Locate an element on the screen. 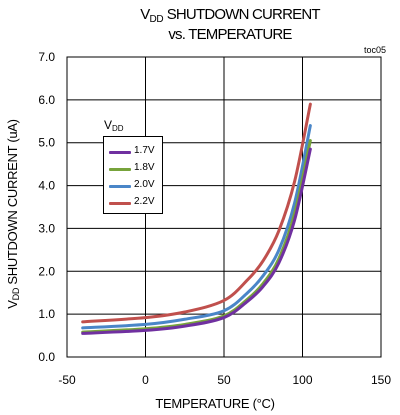 The height and width of the screenshot is (415, 400). x-tick-label: 0 is located at coordinates (145, 380).